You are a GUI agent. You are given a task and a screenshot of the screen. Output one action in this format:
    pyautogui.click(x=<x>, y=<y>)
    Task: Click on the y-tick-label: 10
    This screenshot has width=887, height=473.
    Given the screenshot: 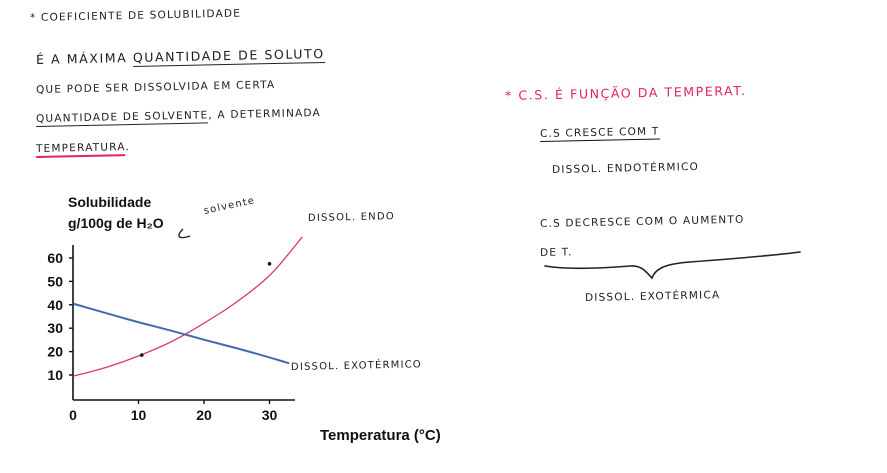 What is the action you would take?
    pyautogui.click(x=55, y=375)
    